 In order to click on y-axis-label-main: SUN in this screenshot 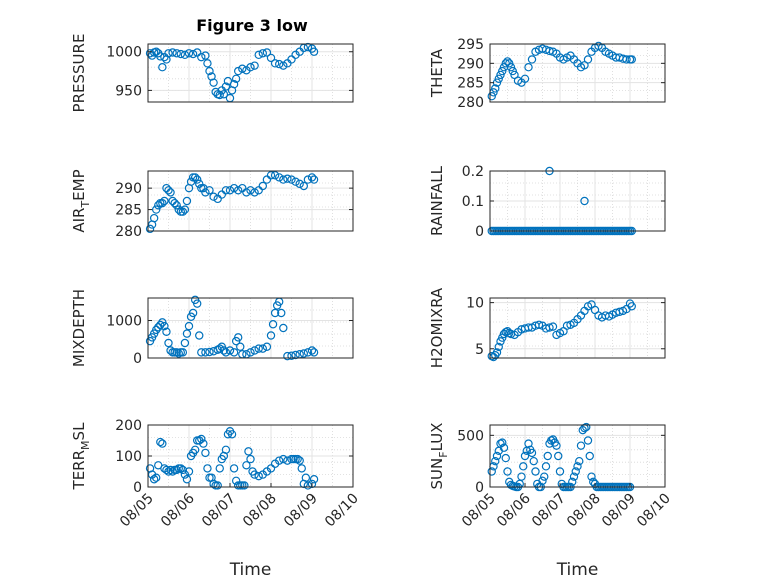, I will do `click(437, 474)`.